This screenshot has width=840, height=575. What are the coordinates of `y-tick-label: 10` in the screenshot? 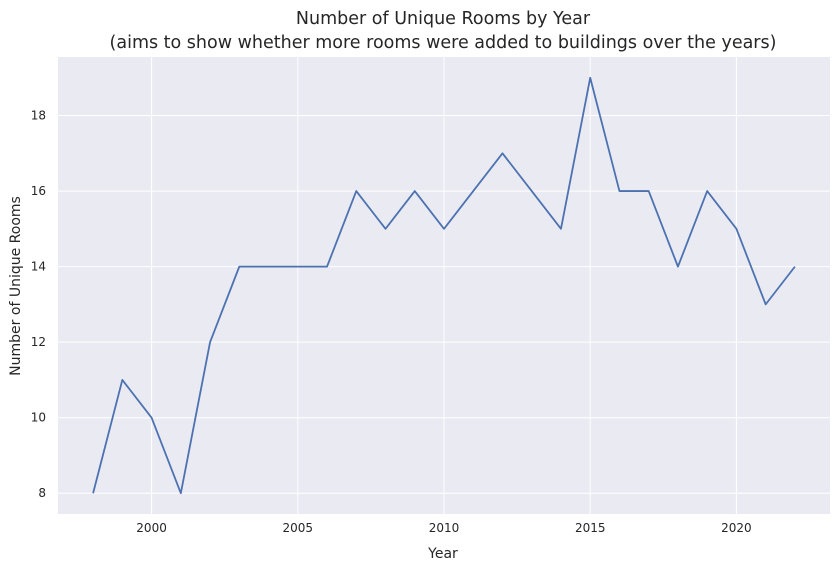 It's located at (38, 418).